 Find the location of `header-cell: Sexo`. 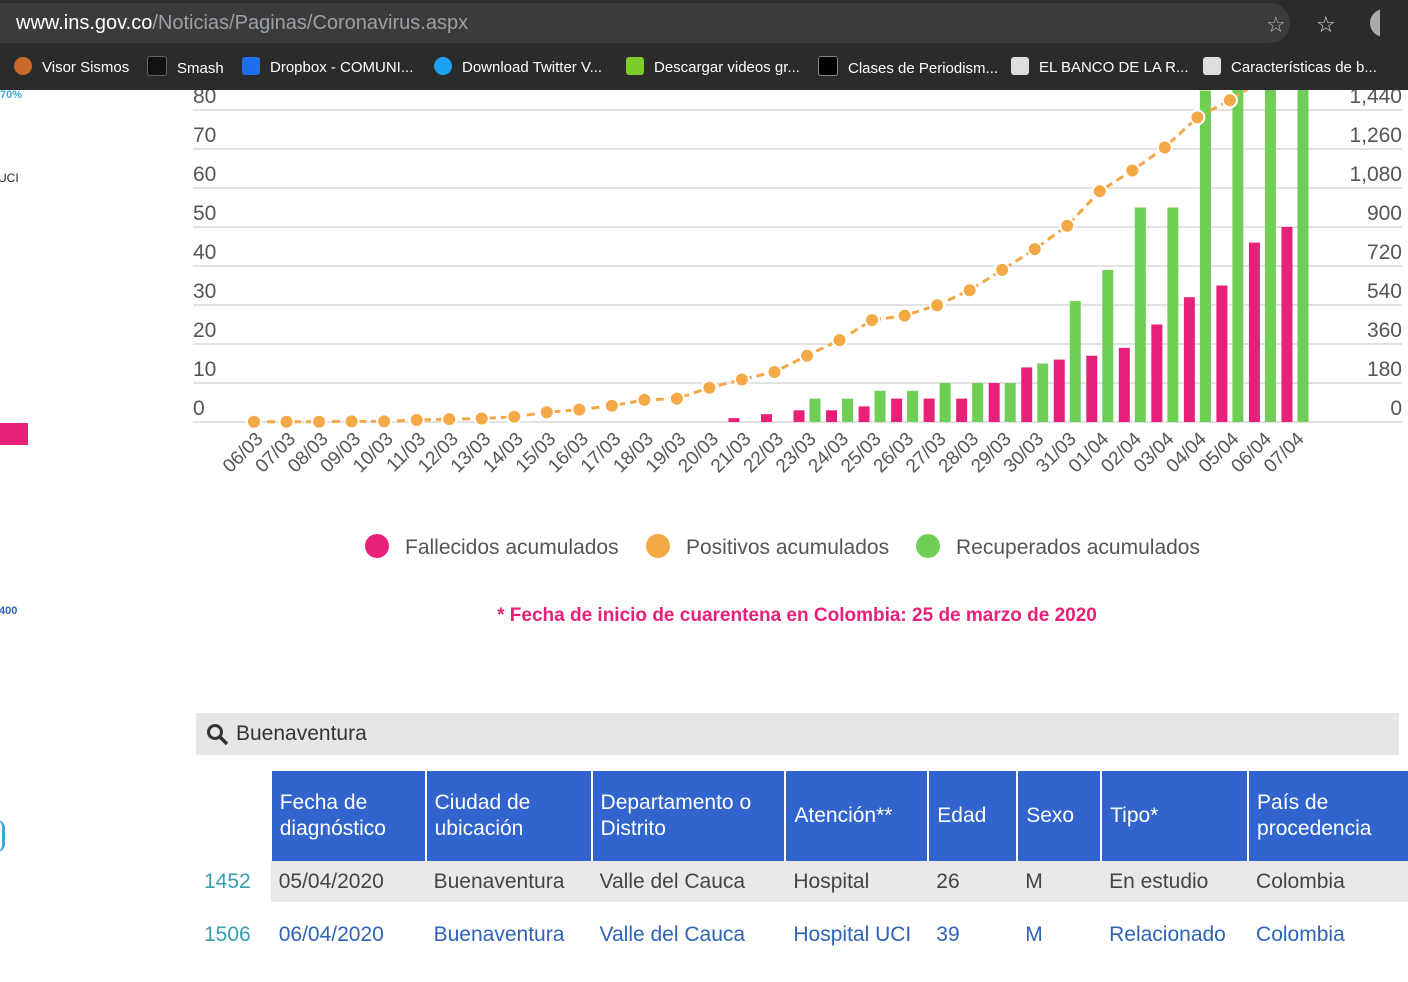

header-cell: Sexo is located at coordinates (1059, 816).